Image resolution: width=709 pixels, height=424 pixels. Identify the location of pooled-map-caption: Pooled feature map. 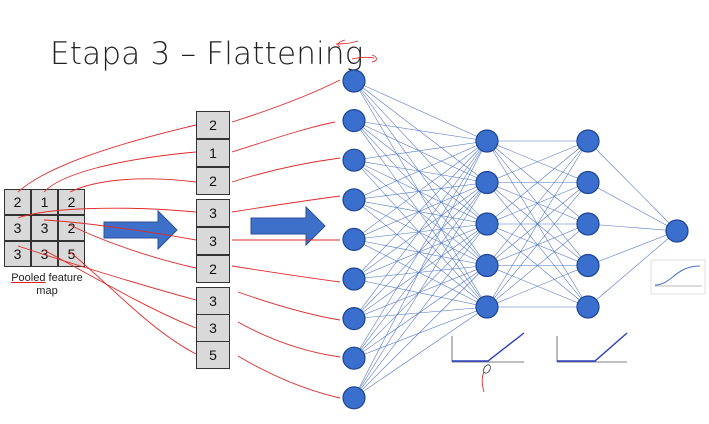
(47, 285).